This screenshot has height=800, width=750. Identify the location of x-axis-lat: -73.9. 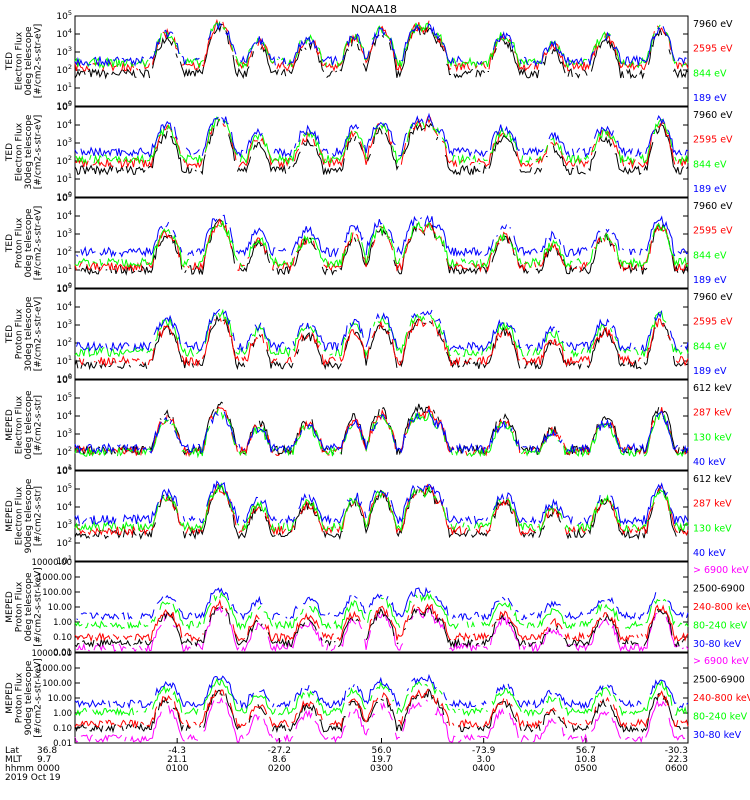
(484, 751).